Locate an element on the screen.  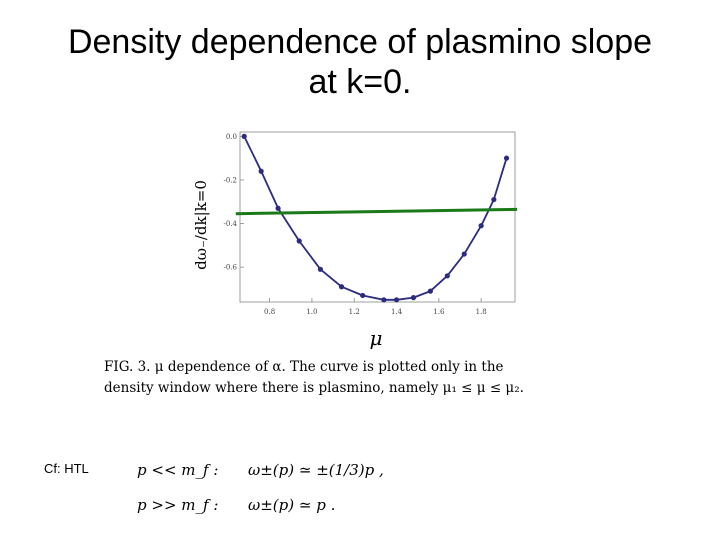
formula-row-1-expression: ω±(p) ≃ ±(1/3)p , is located at coordinates (316, 470).